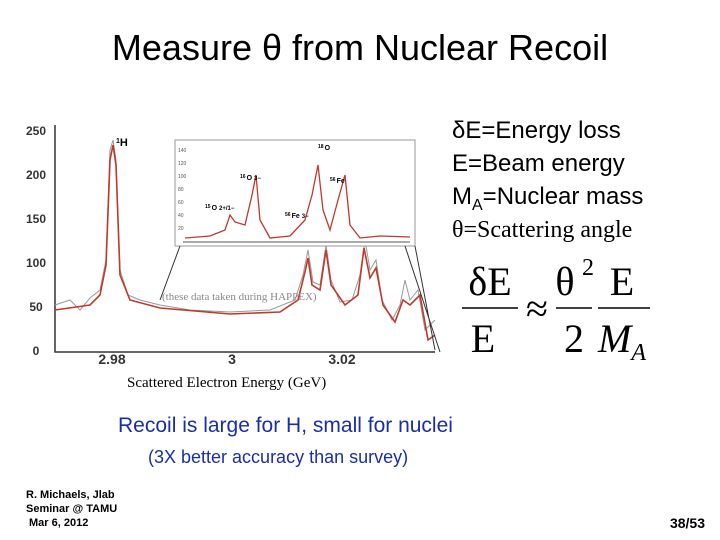 Image resolution: width=720 pixels, height=540 pixels. I want to click on y-tick-label: 200, so click(36, 175).